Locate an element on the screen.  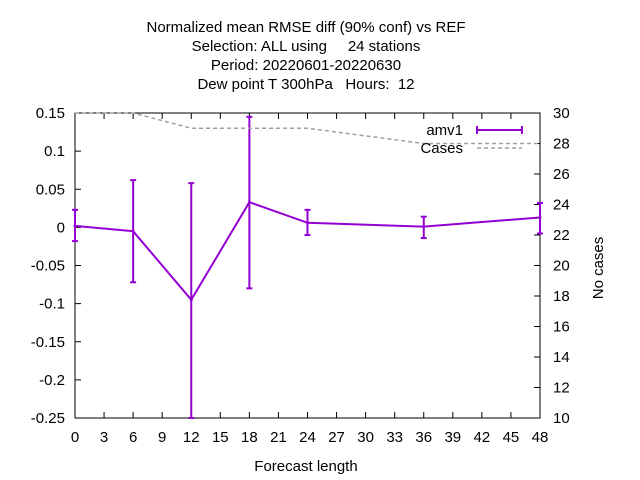
x-tick-label: 6 is located at coordinates (133, 437).